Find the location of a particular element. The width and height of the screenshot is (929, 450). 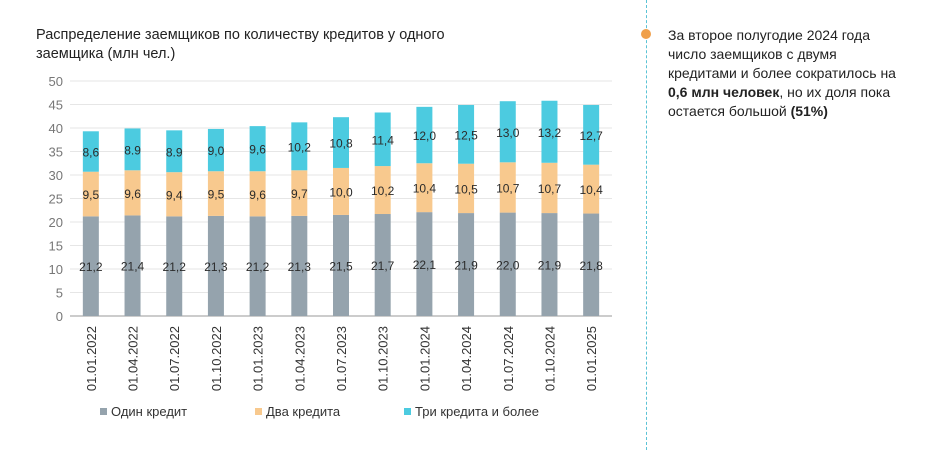

legend-label: Три кредита и более is located at coordinates (477, 411).